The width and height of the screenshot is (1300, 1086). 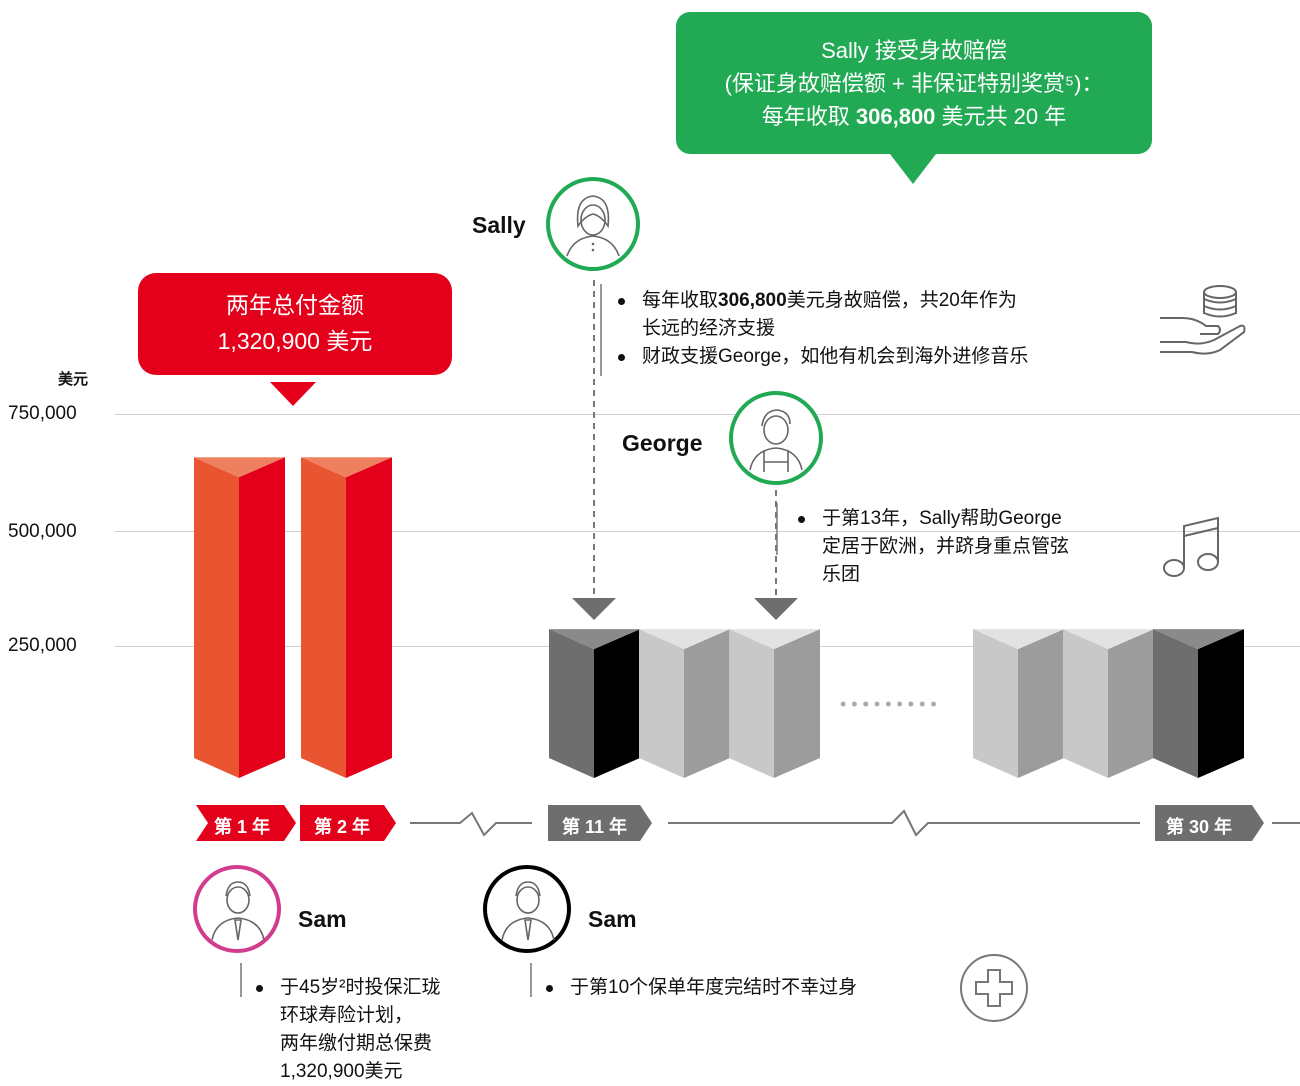 What do you see at coordinates (1191, 546) in the screenshot?
I see `music-note-icon` at bounding box center [1191, 546].